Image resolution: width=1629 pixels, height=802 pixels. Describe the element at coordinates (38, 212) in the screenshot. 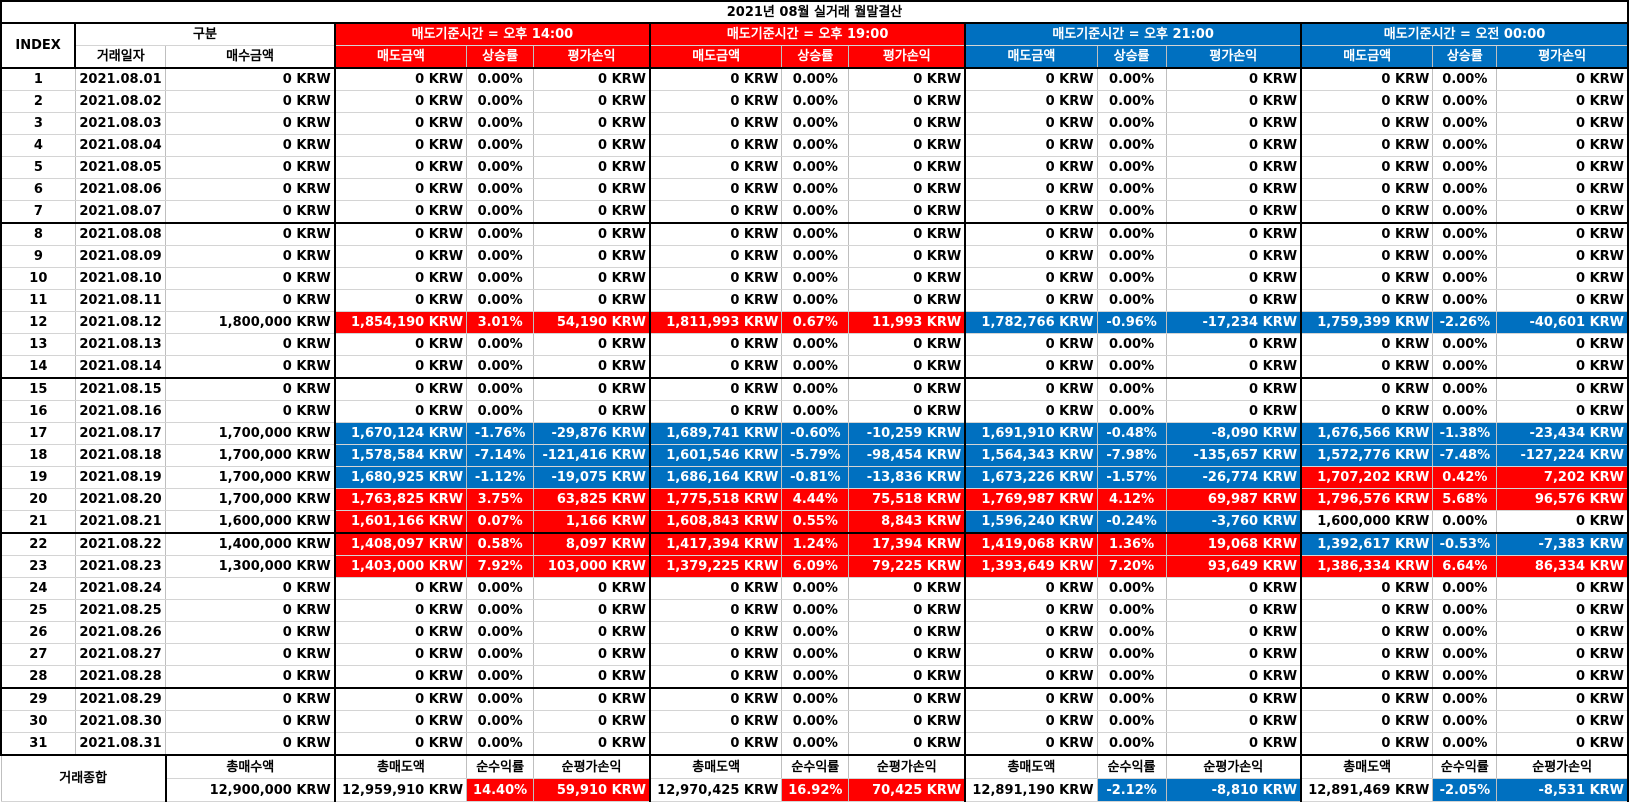

I see `index-cell: 7` at that location.